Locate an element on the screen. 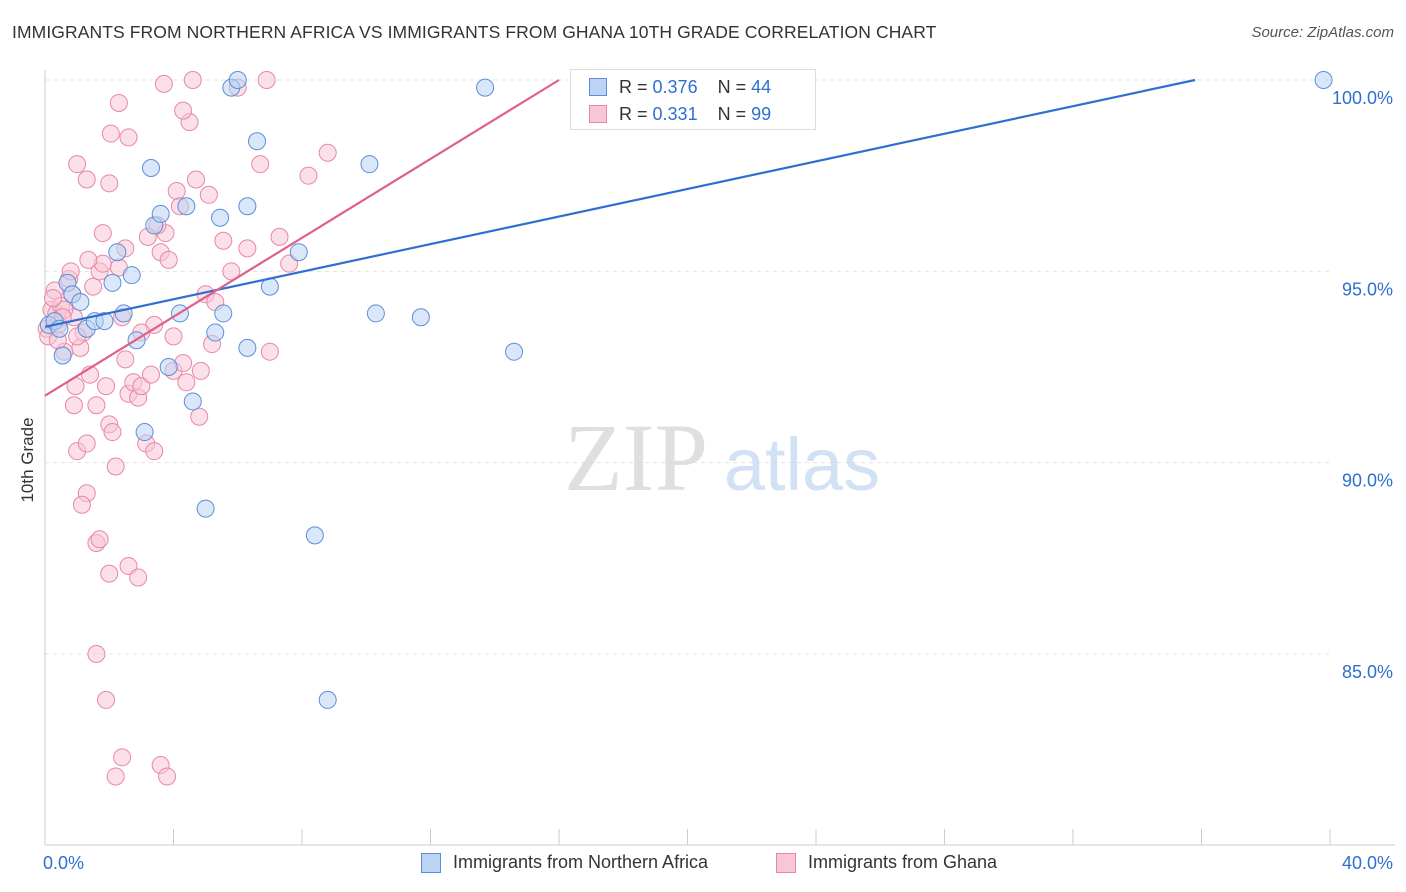 This screenshot has width=1406, height=892. bottom-legend-swatch-pink is located at coordinates (786, 862).